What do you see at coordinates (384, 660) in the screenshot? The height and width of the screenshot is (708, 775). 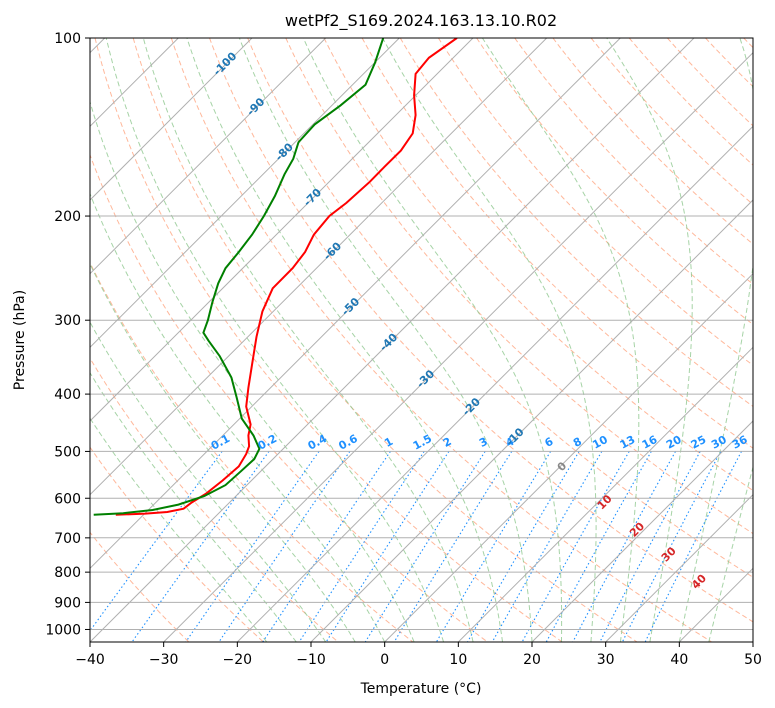 I see `x-tick-label: 0` at bounding box center [384, 660].